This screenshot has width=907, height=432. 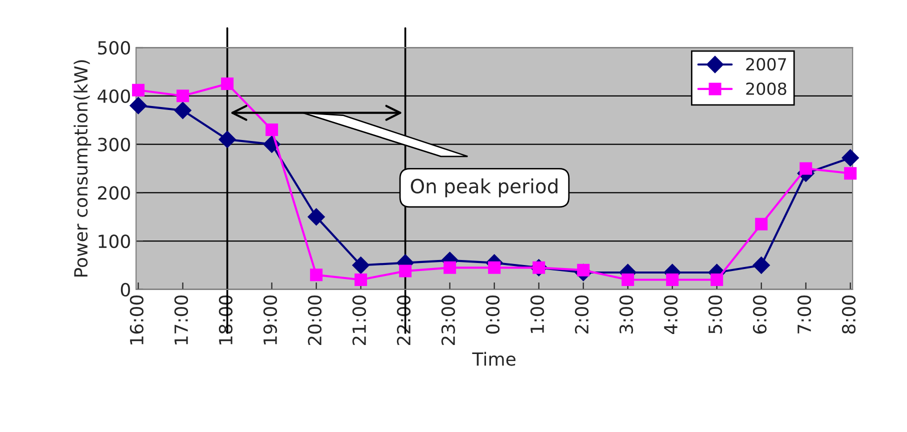 I want to click on x-tick-label: 5:00, so click(x=715, y=315).